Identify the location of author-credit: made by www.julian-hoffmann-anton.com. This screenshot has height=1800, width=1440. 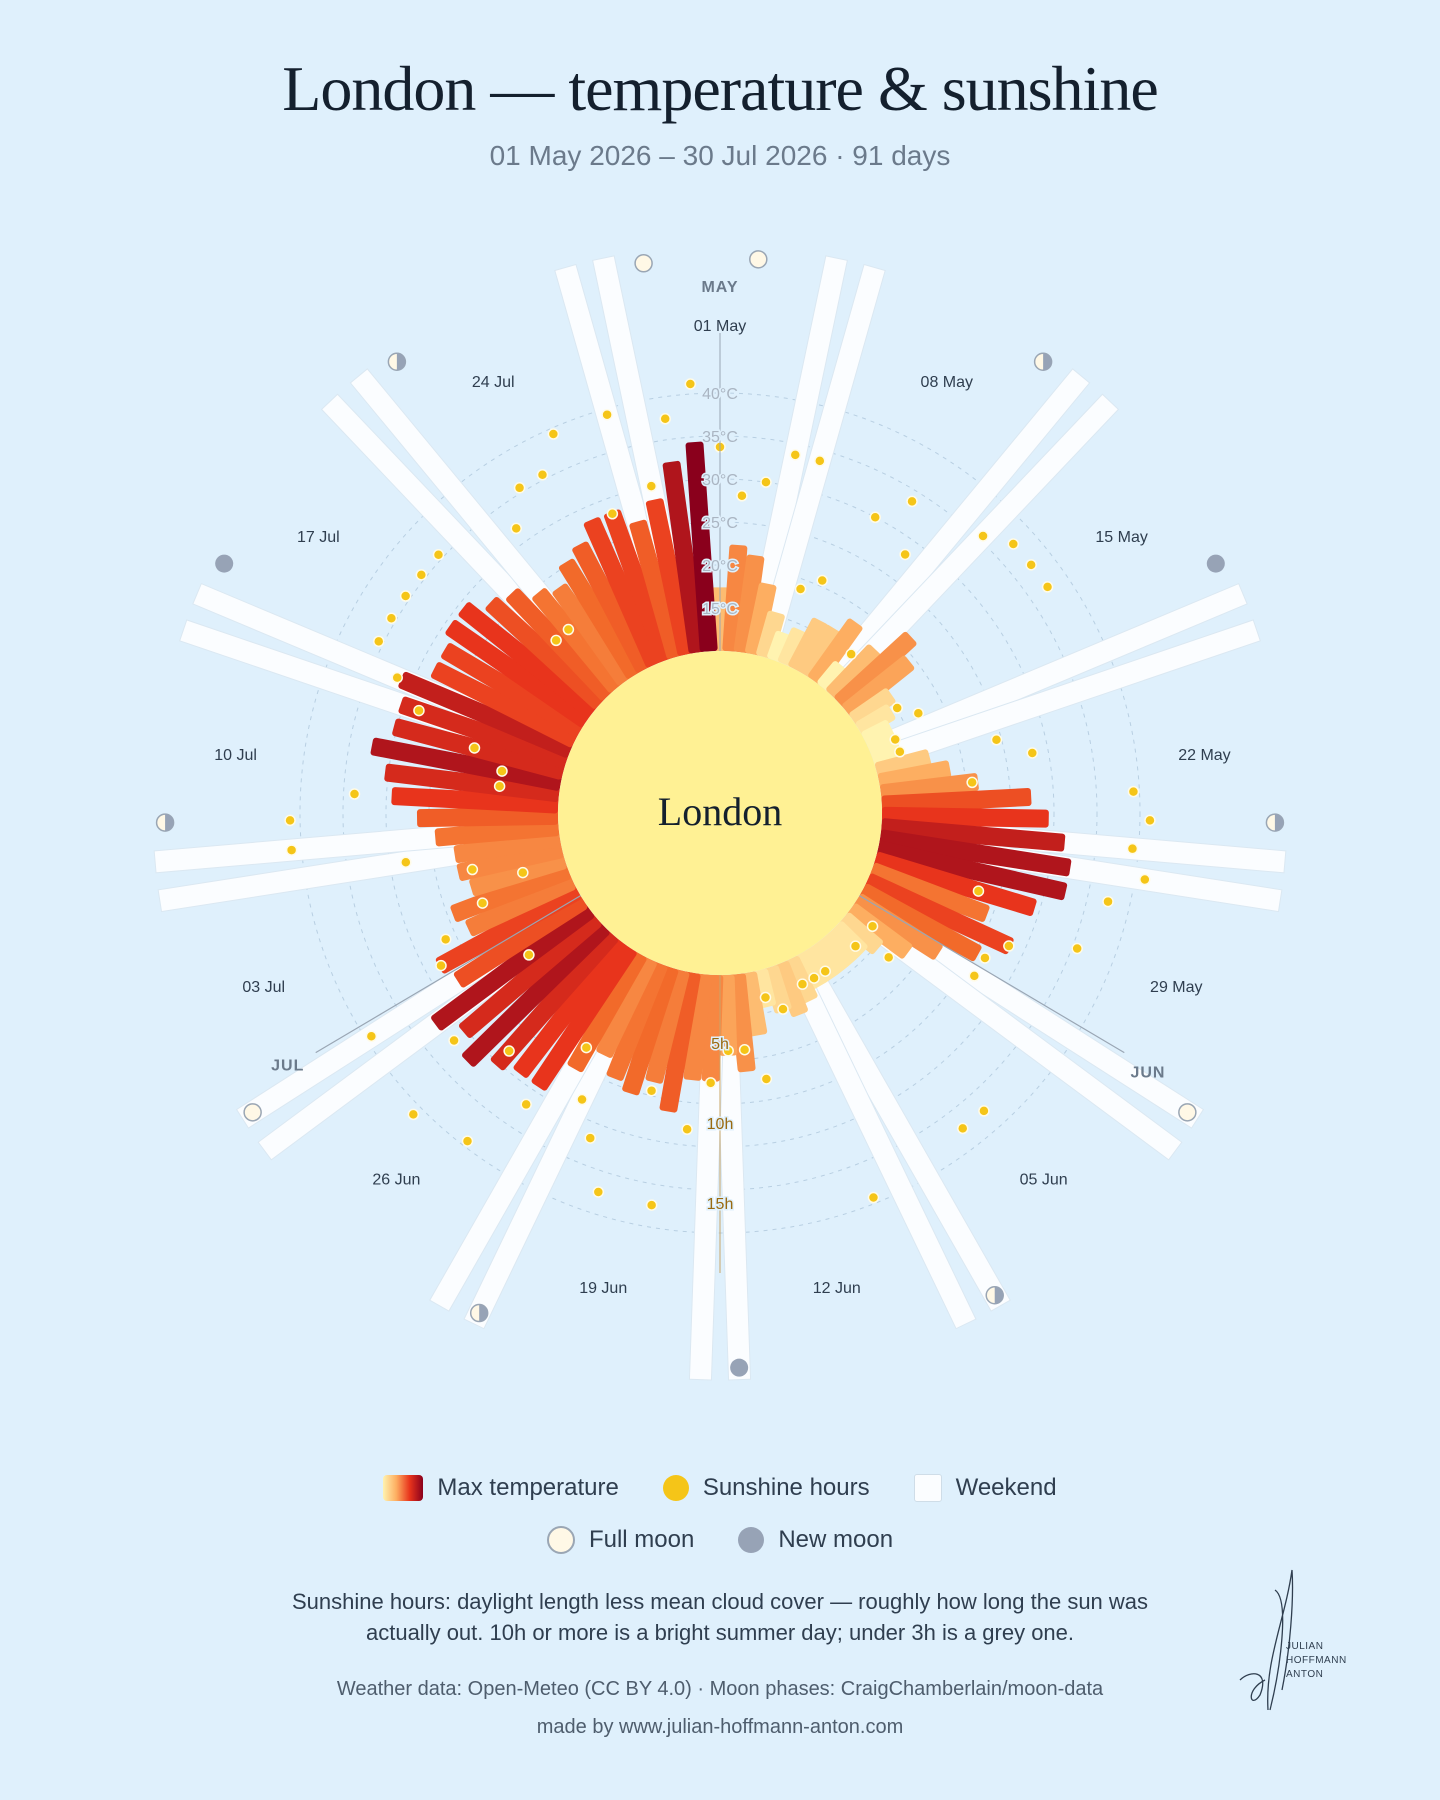
(720, 1727).